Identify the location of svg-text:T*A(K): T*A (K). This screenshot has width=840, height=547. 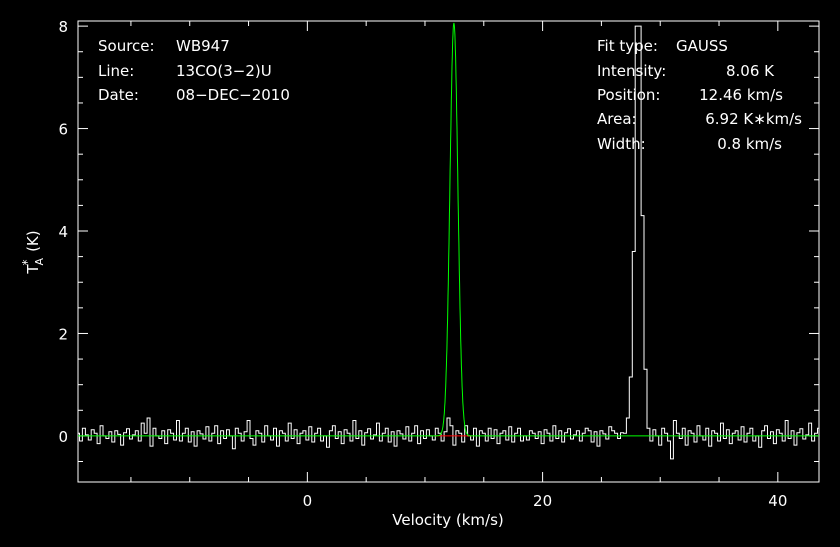
(33, 252).